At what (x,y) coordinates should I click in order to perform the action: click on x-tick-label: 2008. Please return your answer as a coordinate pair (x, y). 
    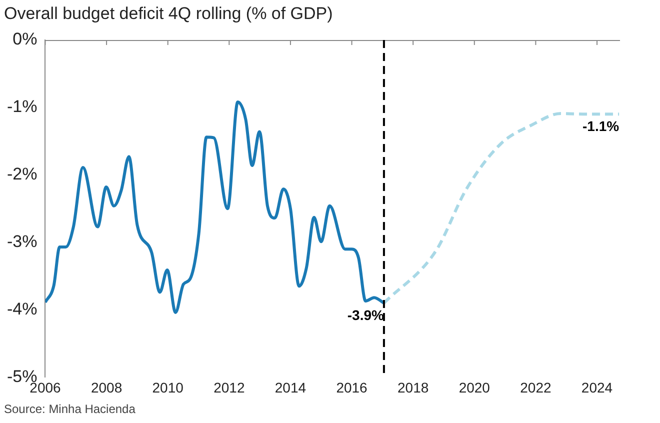
    Looking at the image, I should click on (106, 387).